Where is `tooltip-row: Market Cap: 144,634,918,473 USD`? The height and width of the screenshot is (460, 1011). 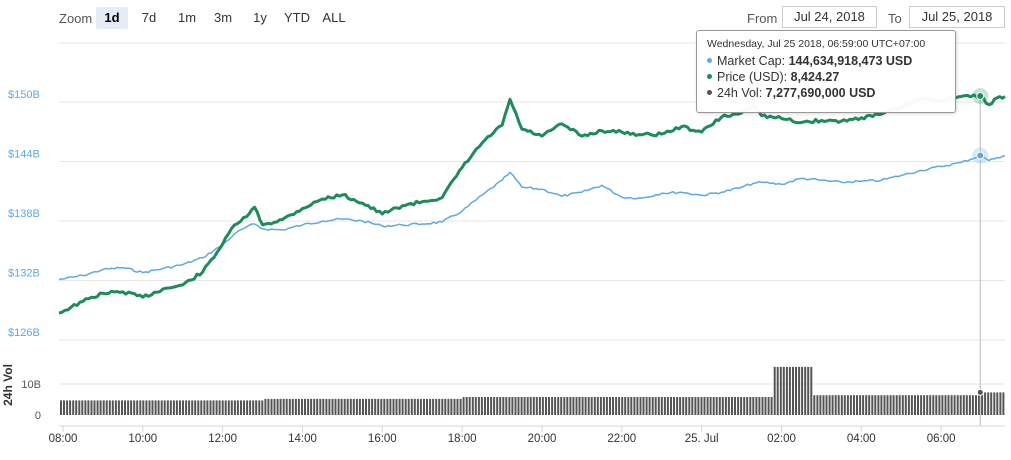 tooltip-row: Market Cap: 144,634,918,473 USD is located at coordinates (826, 61).